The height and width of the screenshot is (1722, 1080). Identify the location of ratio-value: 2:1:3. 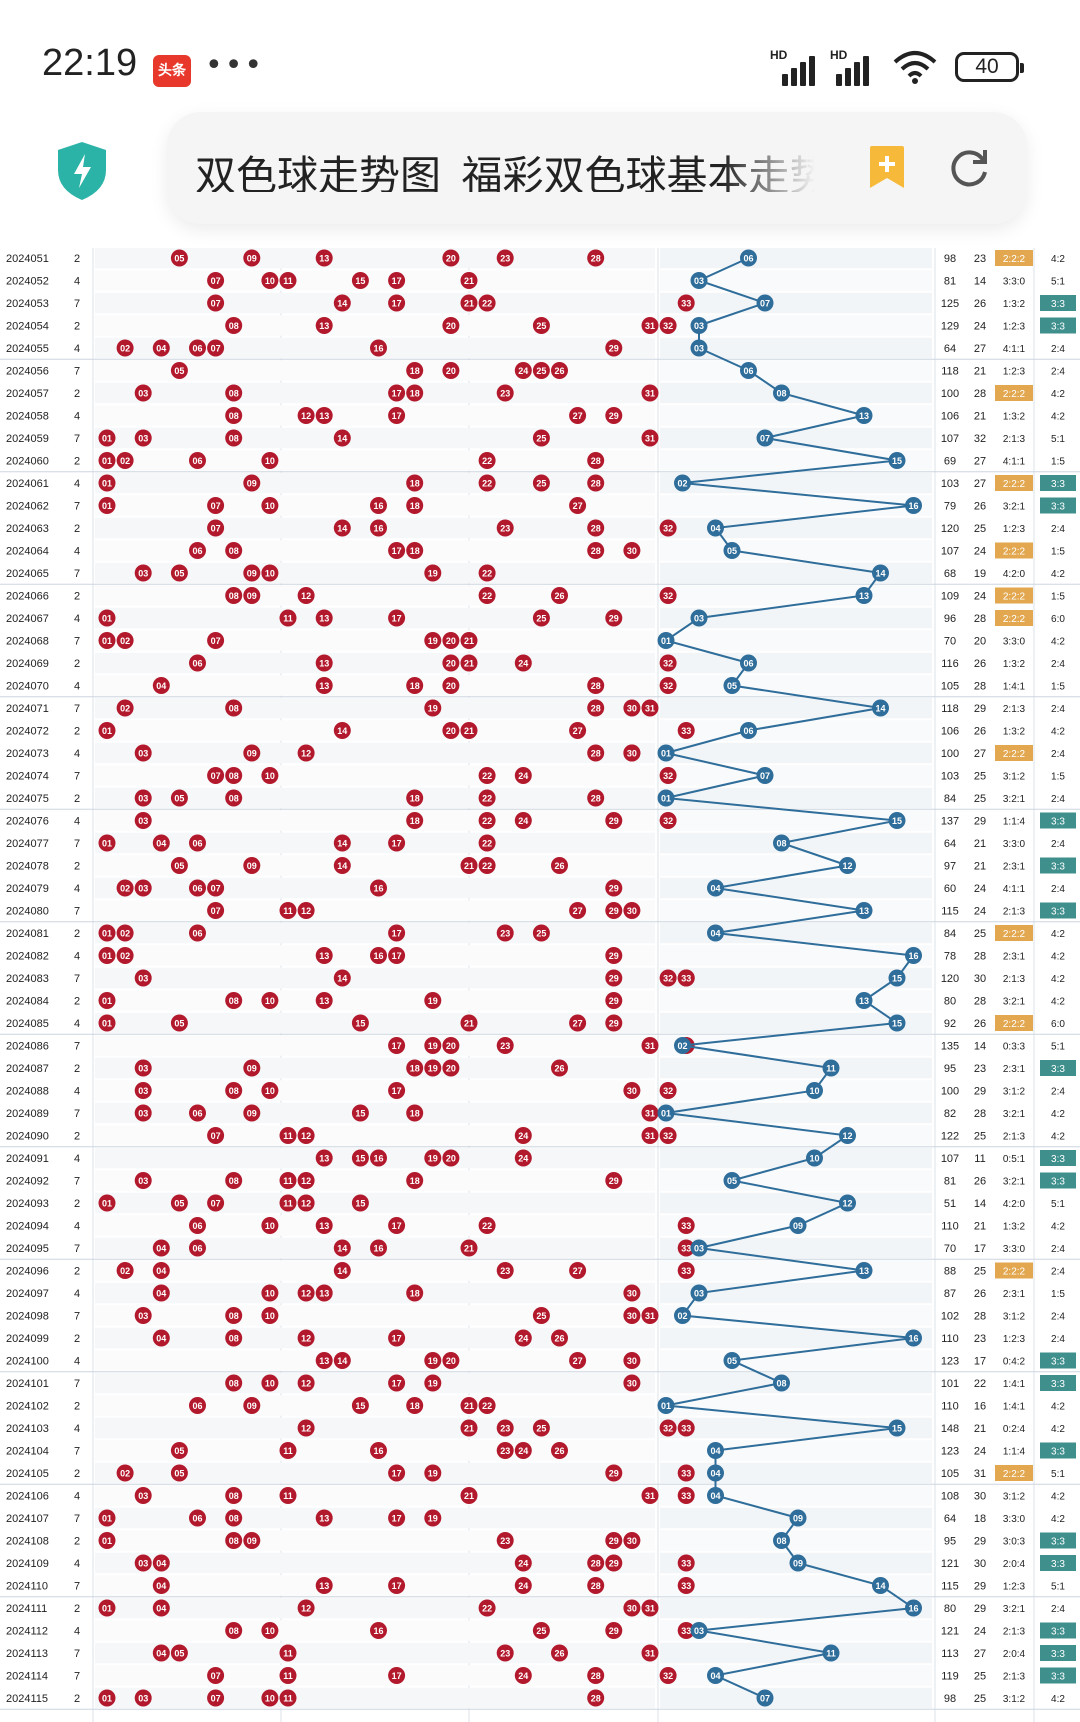
(1014, 1677).